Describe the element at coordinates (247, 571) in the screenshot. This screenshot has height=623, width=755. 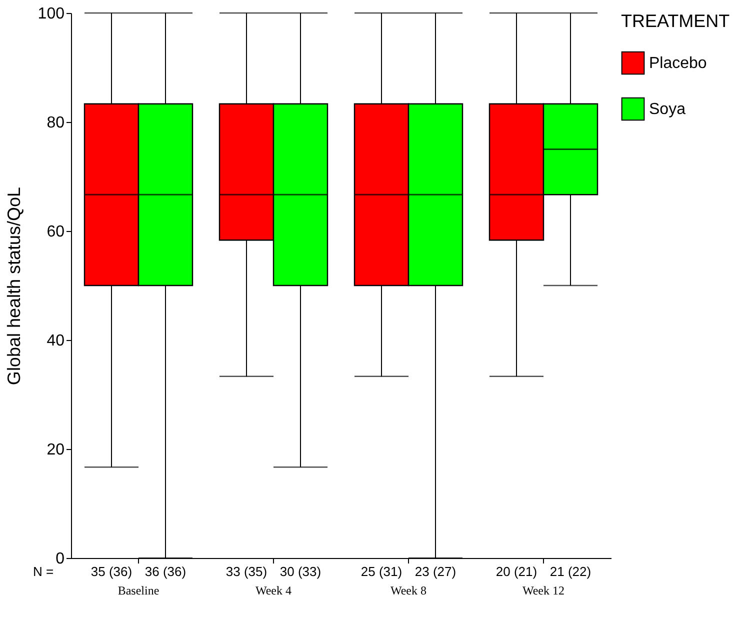
I see `text: 33 (35)` at that location.